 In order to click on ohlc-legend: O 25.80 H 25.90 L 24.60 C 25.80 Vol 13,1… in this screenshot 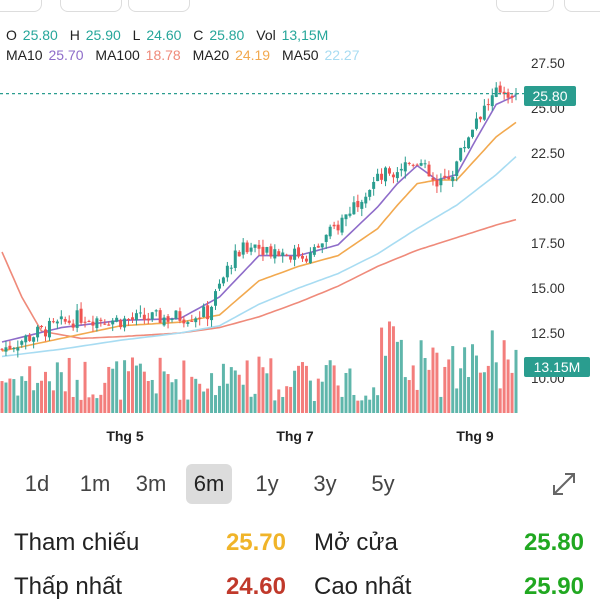, I will do `click(171, 35)`.